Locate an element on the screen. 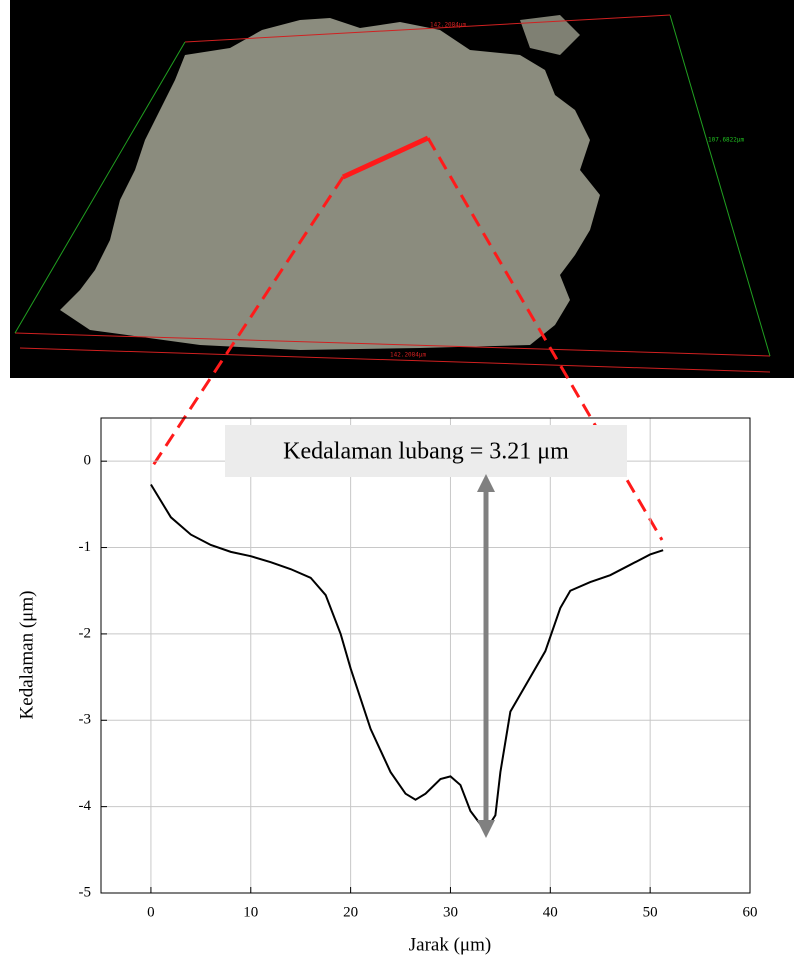  annotation: Kedalaman lubang = 3.21 μm is located at coordinates (426, 452).